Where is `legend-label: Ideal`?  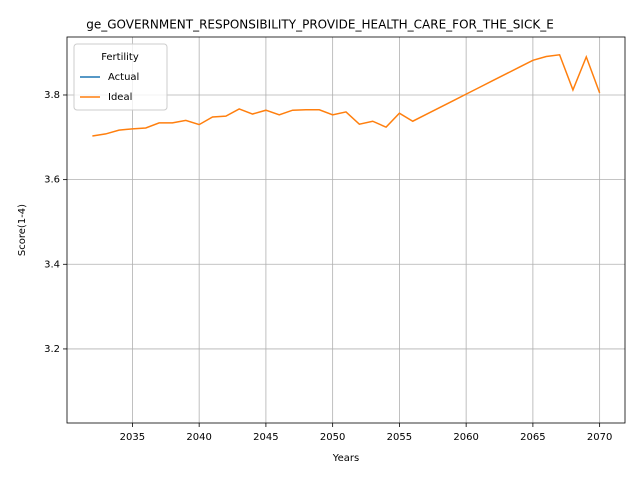
legend-label: Ideal is located at coordinates (120, 97).